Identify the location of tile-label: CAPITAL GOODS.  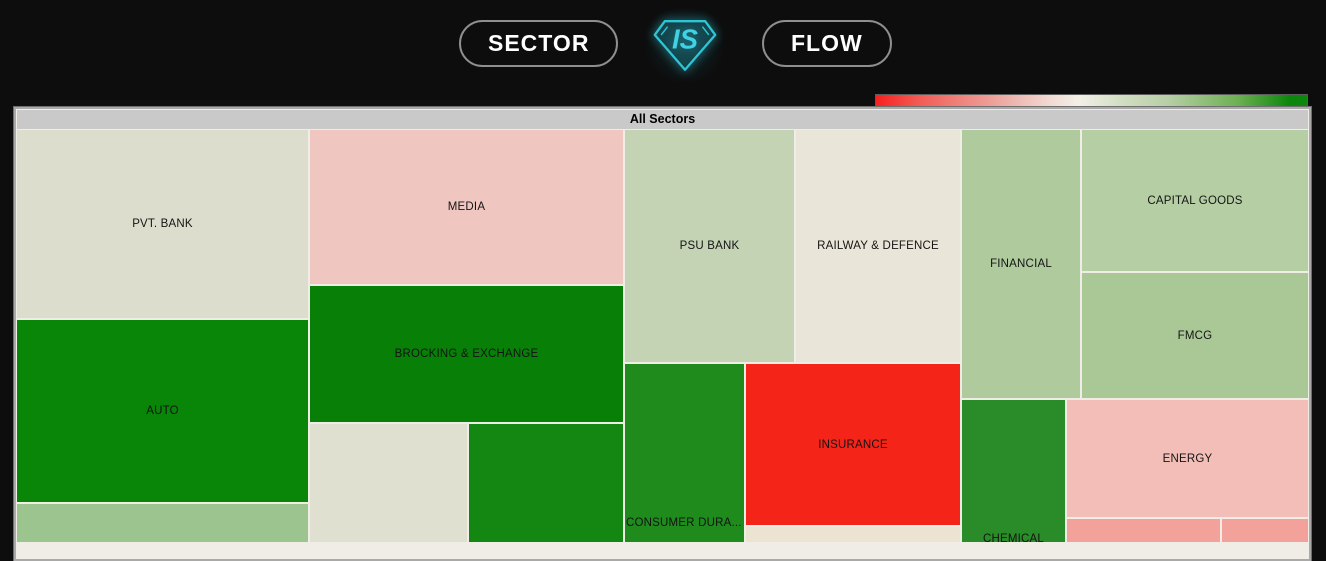
(1195, 200).